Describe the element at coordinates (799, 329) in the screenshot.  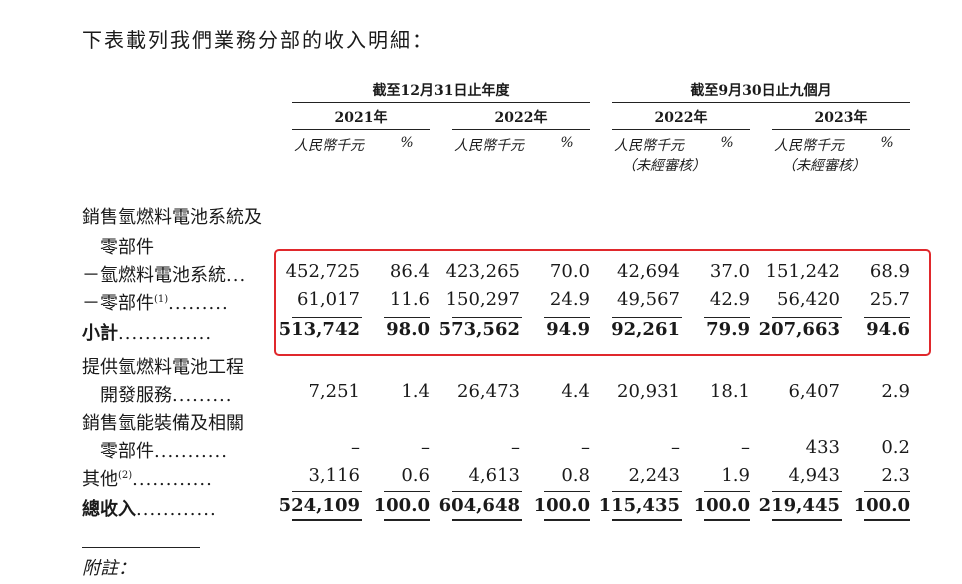
I see `amount-cell: 207,663` at that location.